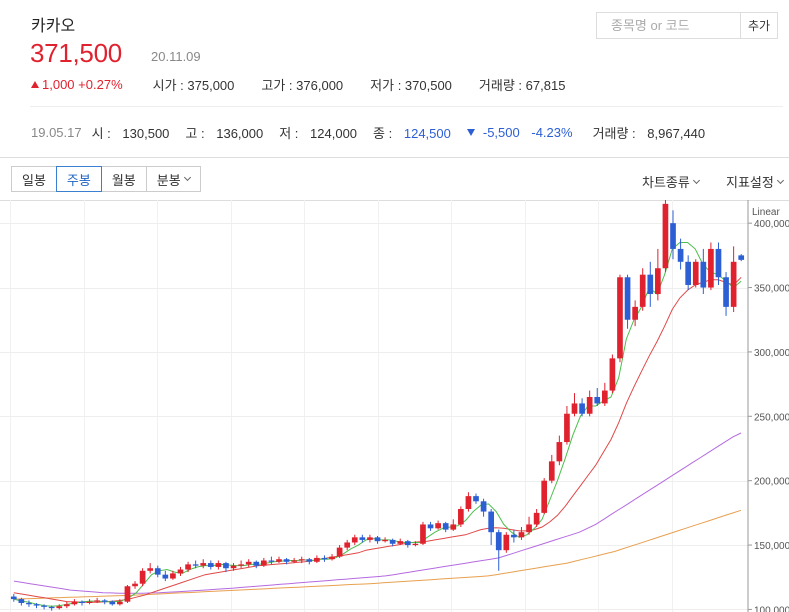 The image size is (789, 612). What do you see at coordinates (771, 417) in the screenshot?
I see `y-tick-label: 250,000` at bounding box center [771, 417].